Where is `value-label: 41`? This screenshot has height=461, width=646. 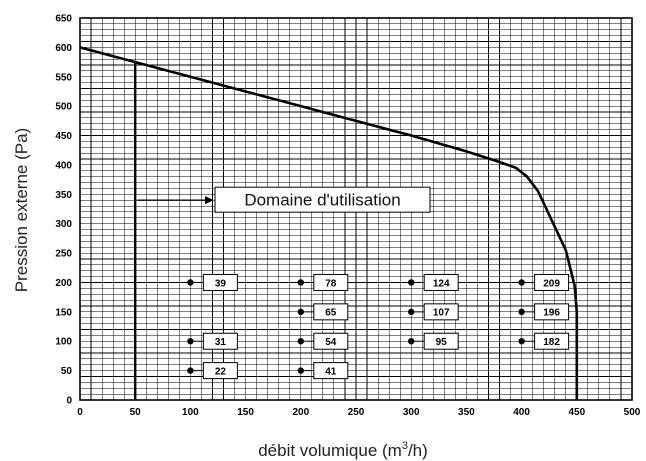 value-label: 41 is located at coordinates (331, 371).